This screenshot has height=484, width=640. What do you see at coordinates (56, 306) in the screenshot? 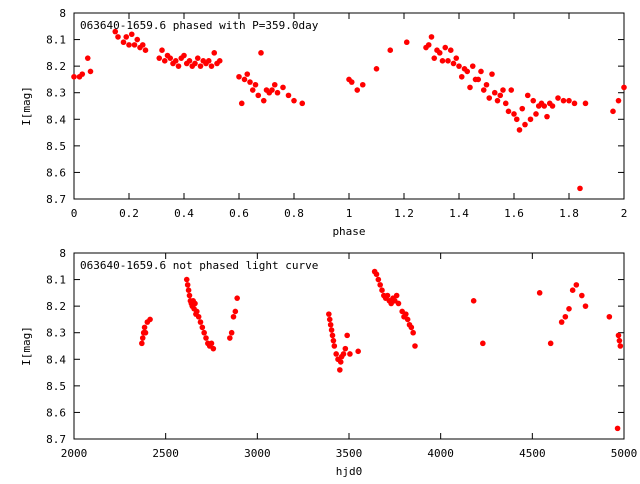
I see `y-tick-label: 8.2` at bounding box center [56, 306].